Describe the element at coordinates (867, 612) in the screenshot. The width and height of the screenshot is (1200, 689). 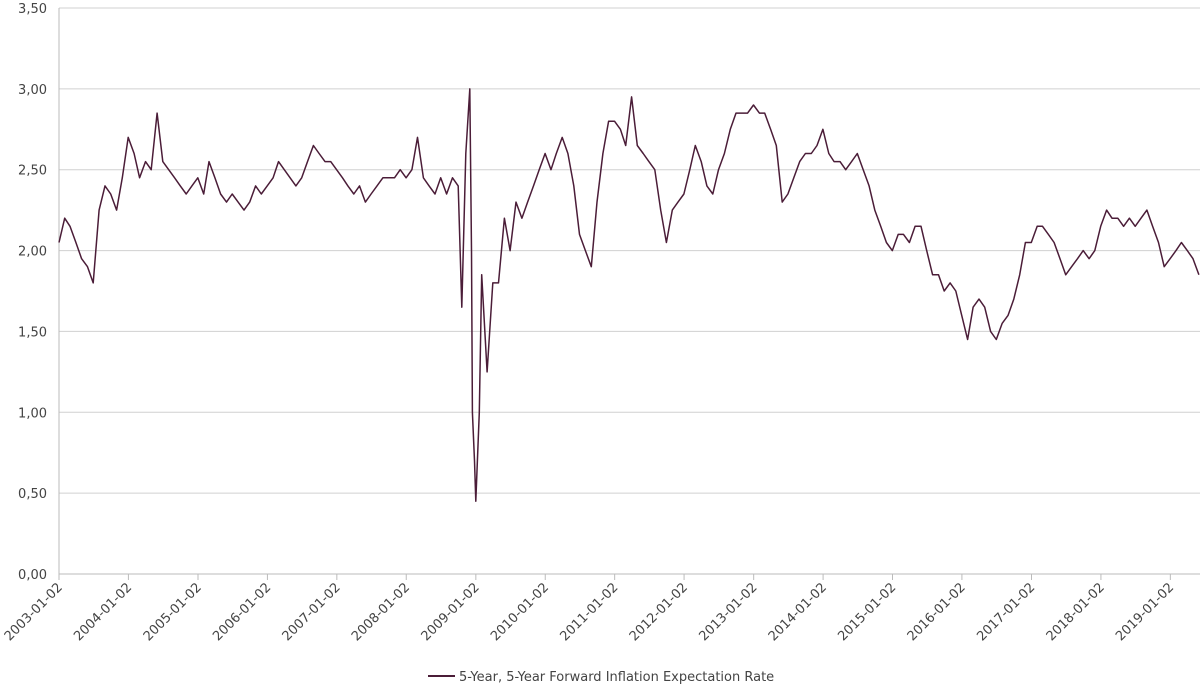
I see `x-tick-label: 2015-01-02` at that location.